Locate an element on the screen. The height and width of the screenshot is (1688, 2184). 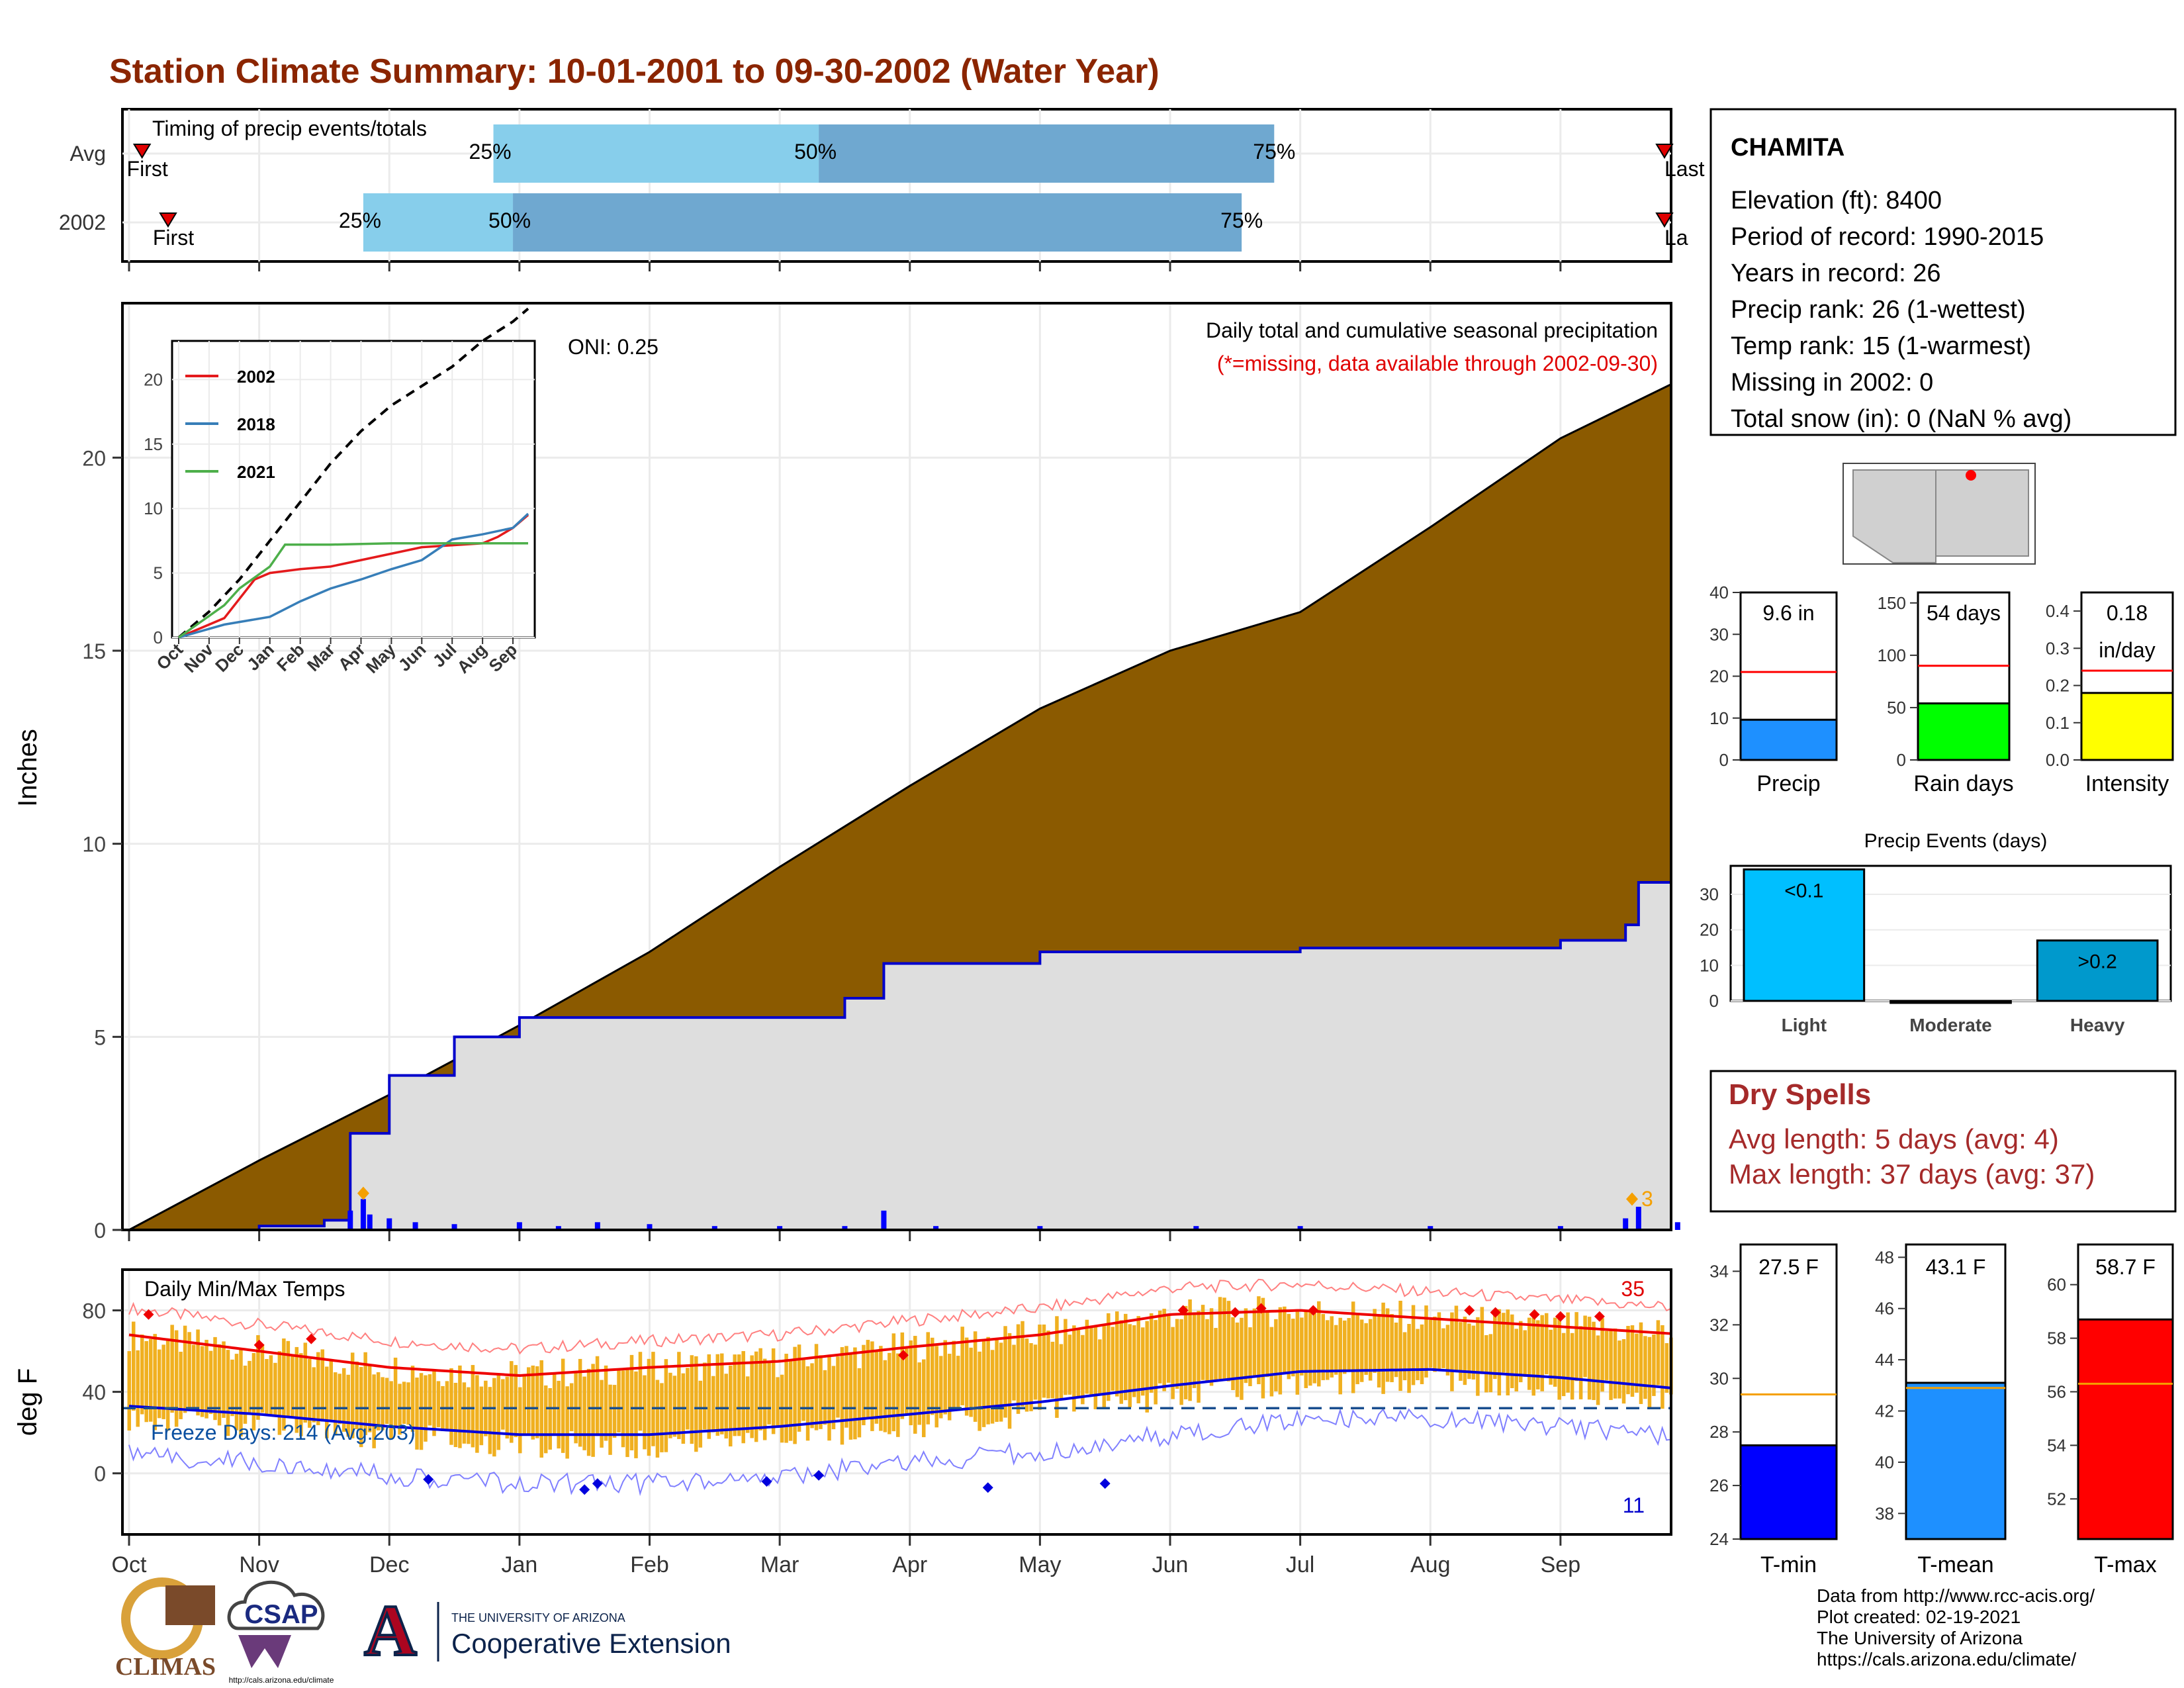
precip-event-label-Heavy: Heavy is located at coordinates (2097, 1025).